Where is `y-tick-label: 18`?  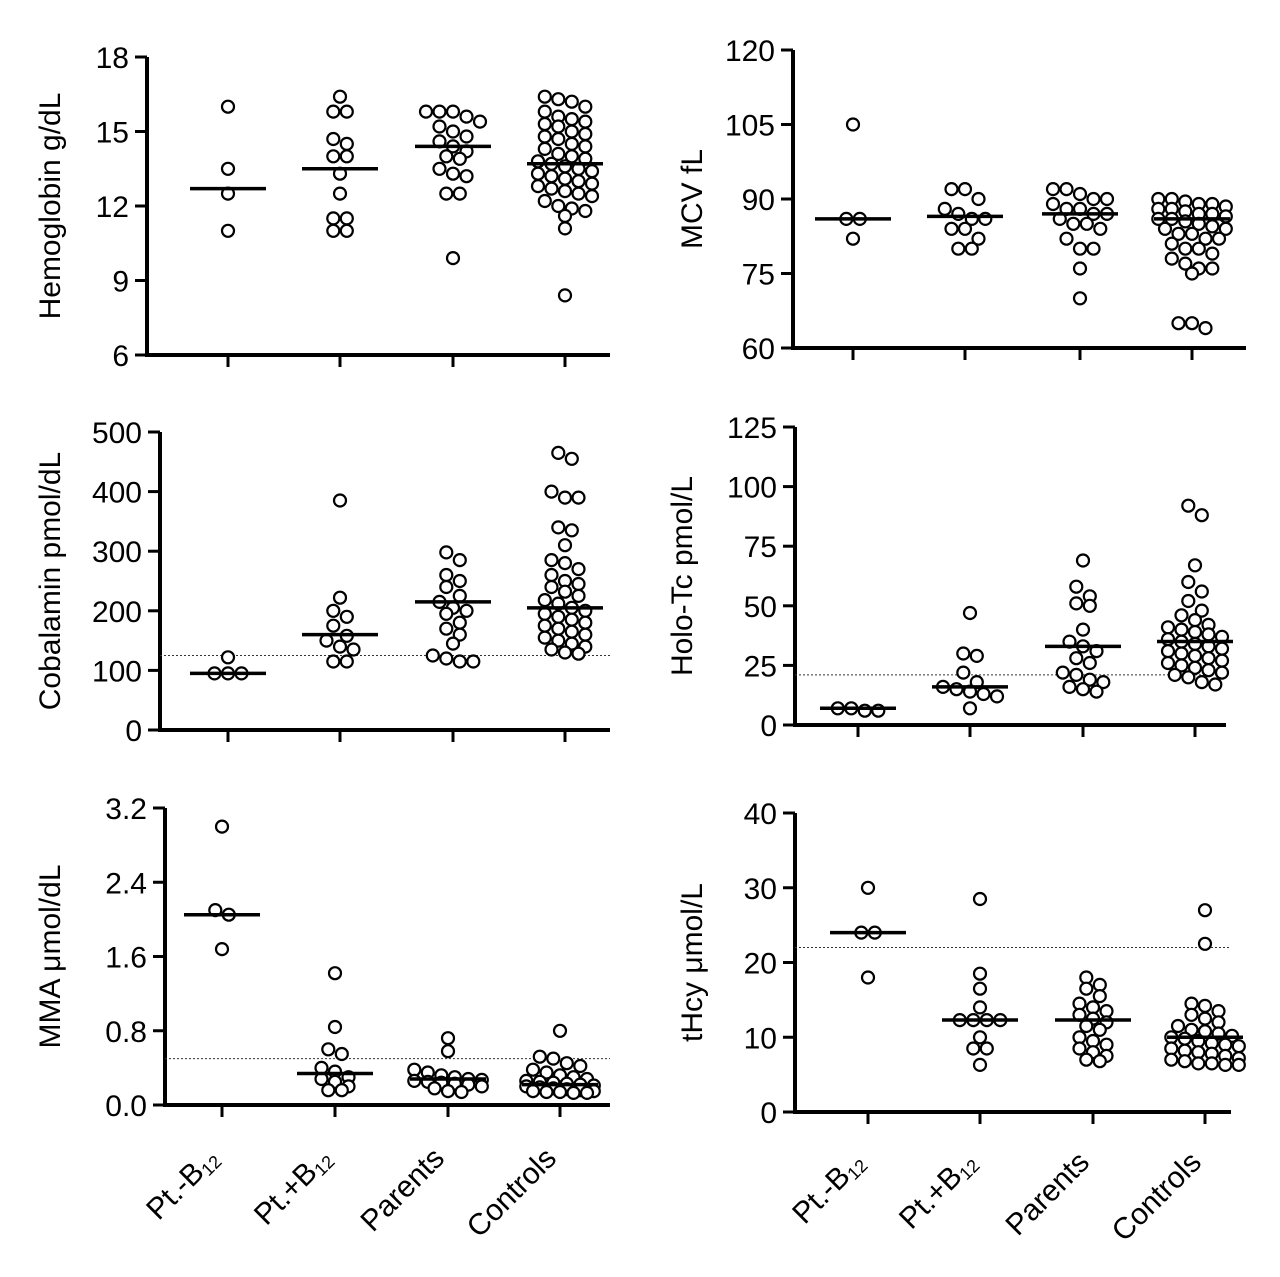 y-tick-label: 18 is located at coordinates (112, 58).